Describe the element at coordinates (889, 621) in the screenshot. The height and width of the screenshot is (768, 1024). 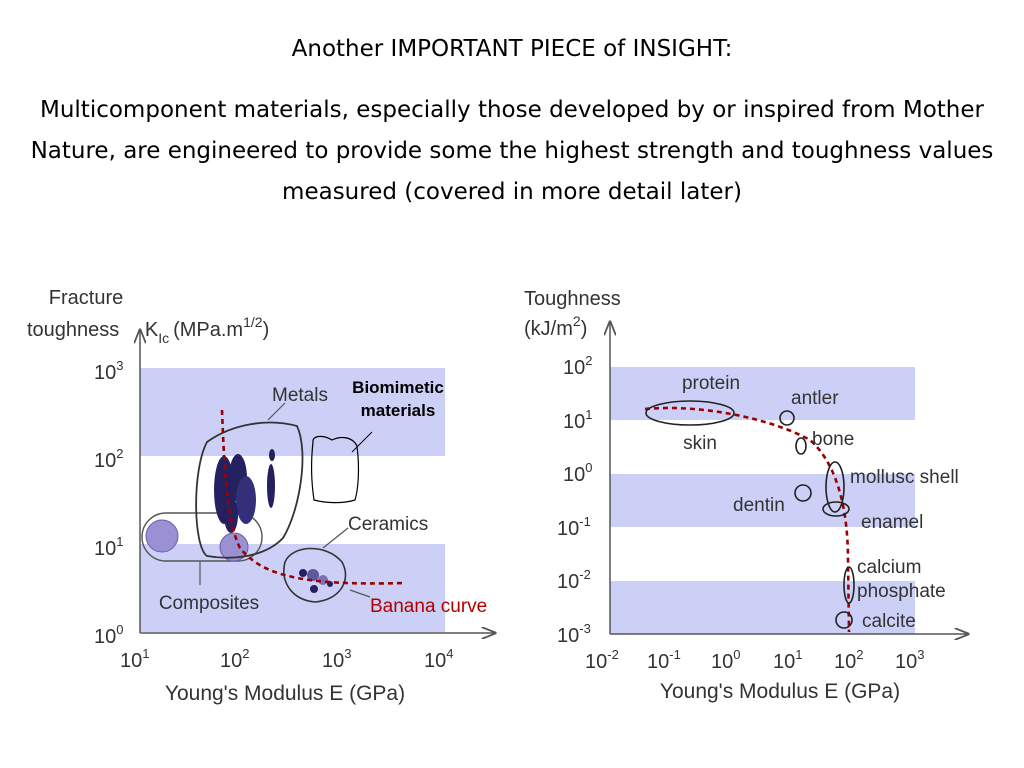
I see `calcite-label: calcite` at that location.